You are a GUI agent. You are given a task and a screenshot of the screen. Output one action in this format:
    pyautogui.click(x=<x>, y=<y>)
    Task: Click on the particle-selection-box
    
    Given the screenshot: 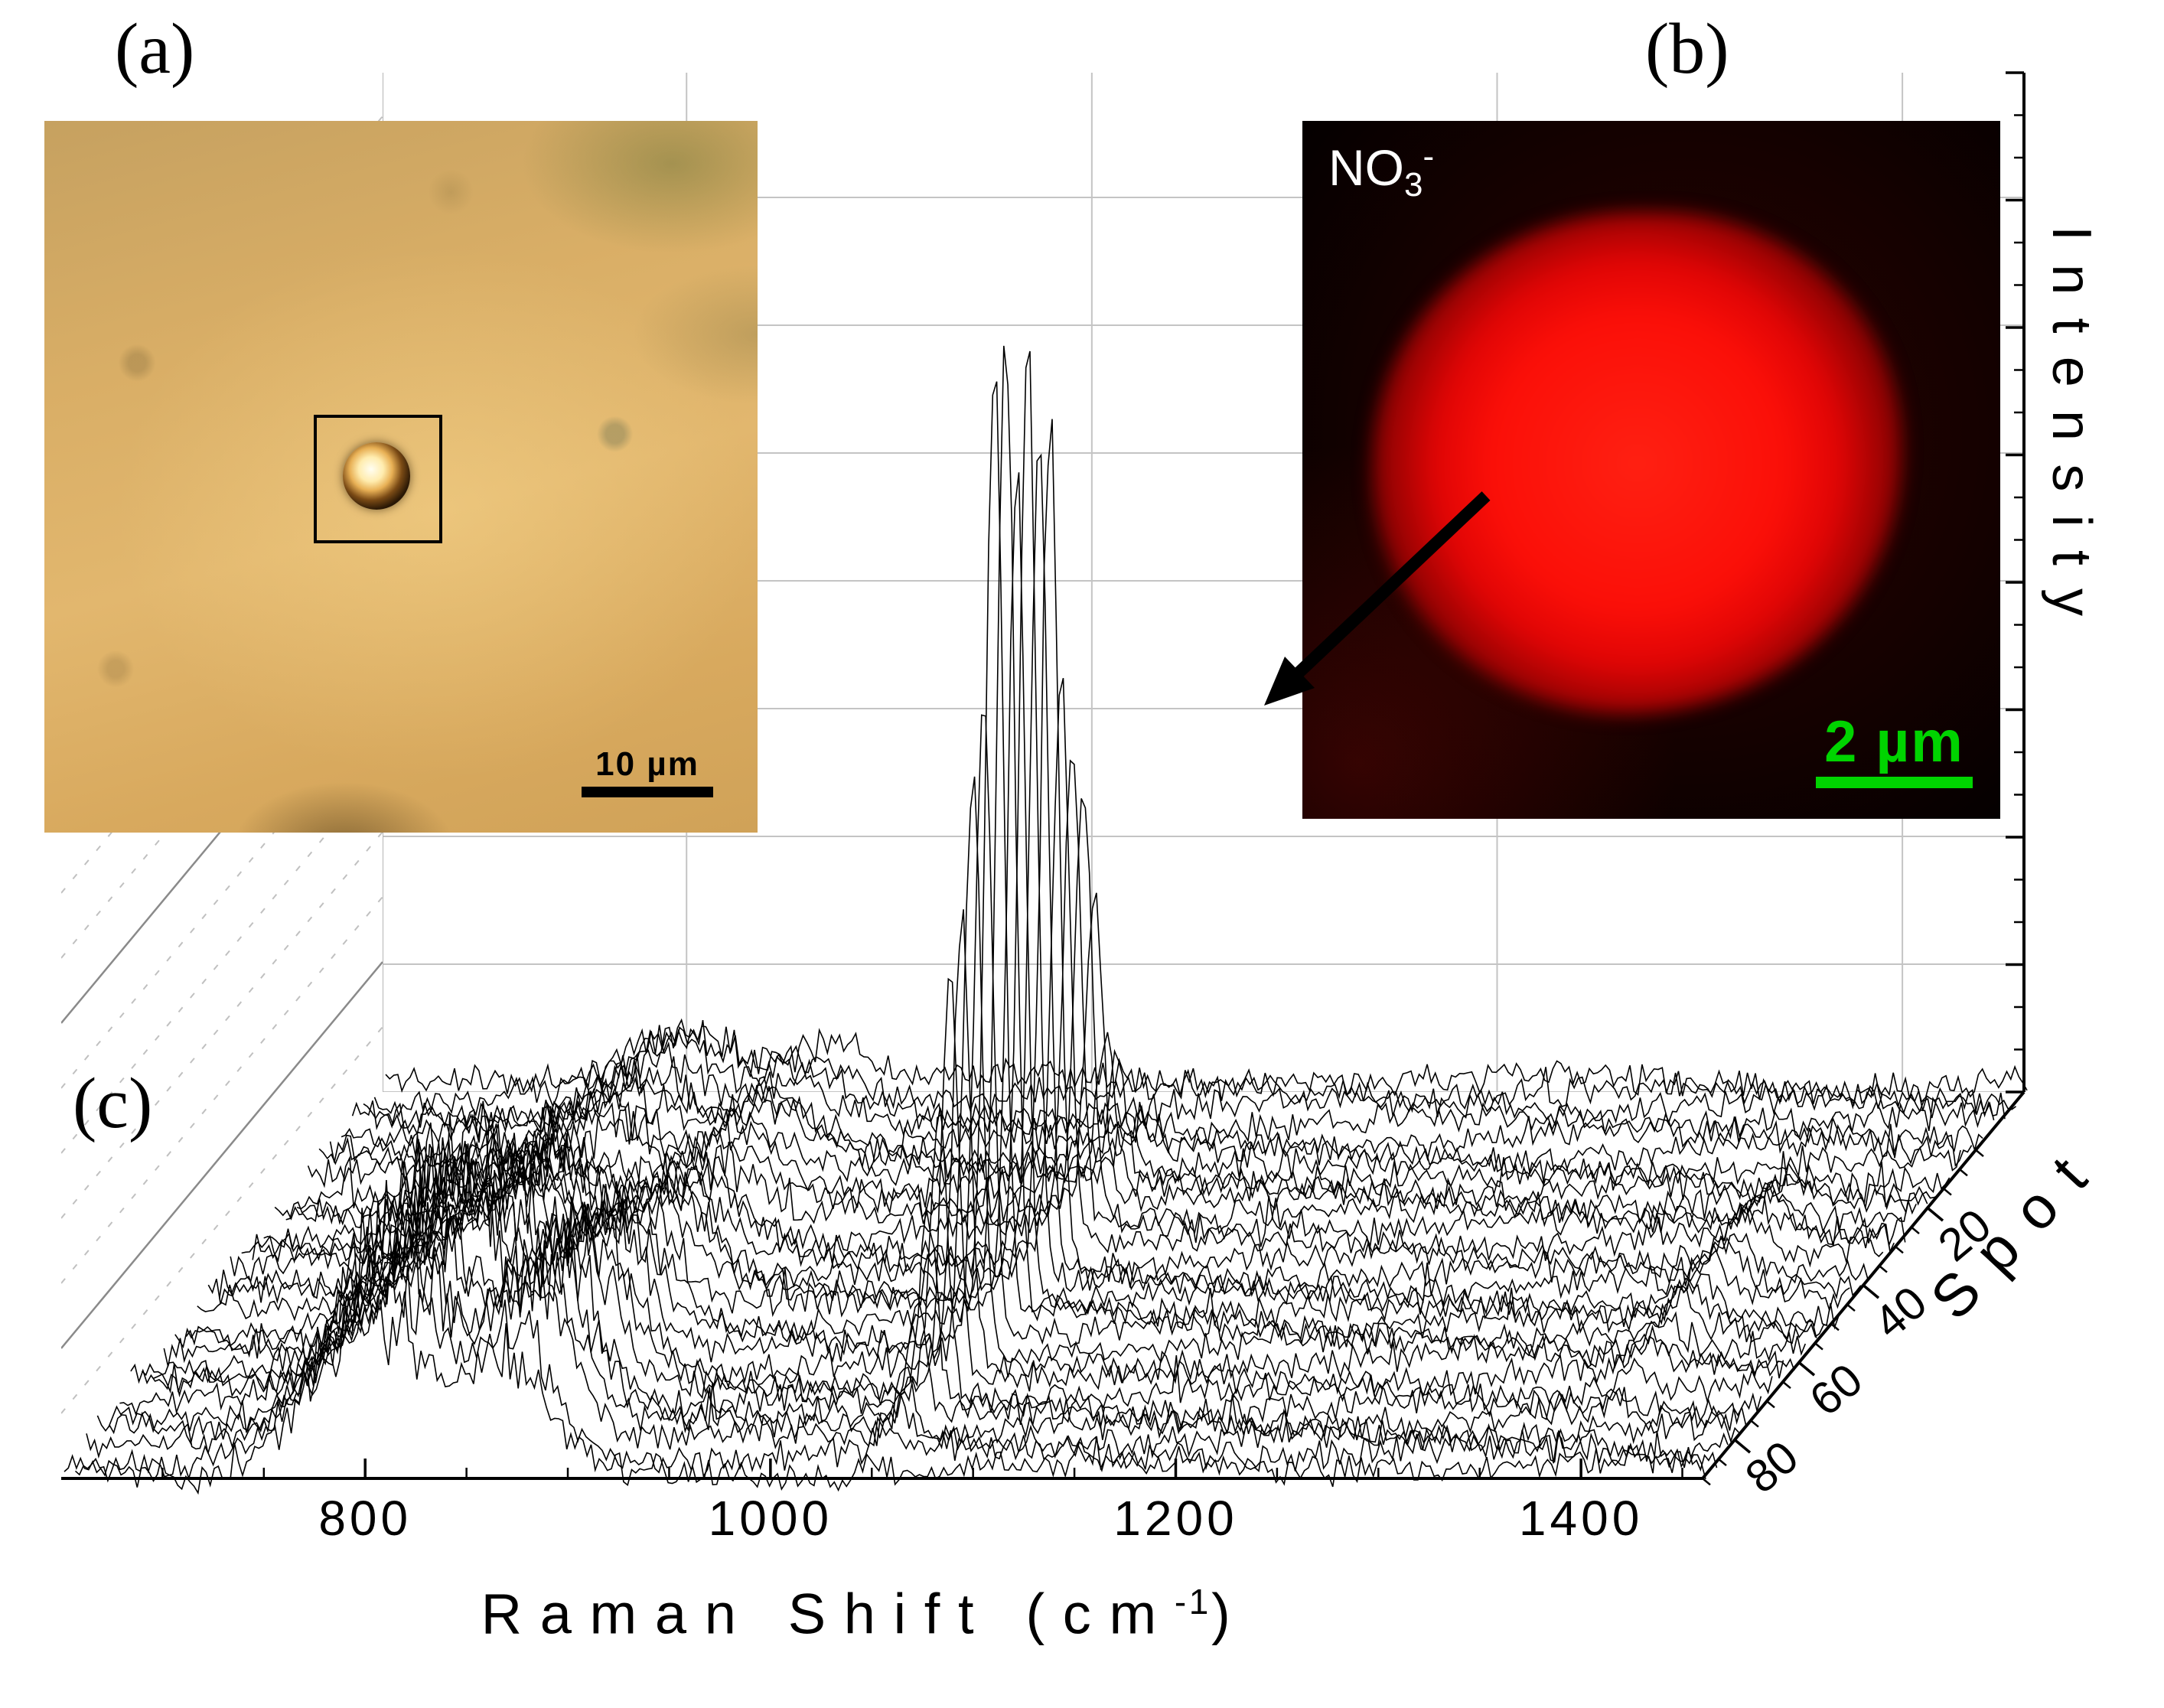 What is the action you would take?
    pyautogui.click(x=378, y=479)
    